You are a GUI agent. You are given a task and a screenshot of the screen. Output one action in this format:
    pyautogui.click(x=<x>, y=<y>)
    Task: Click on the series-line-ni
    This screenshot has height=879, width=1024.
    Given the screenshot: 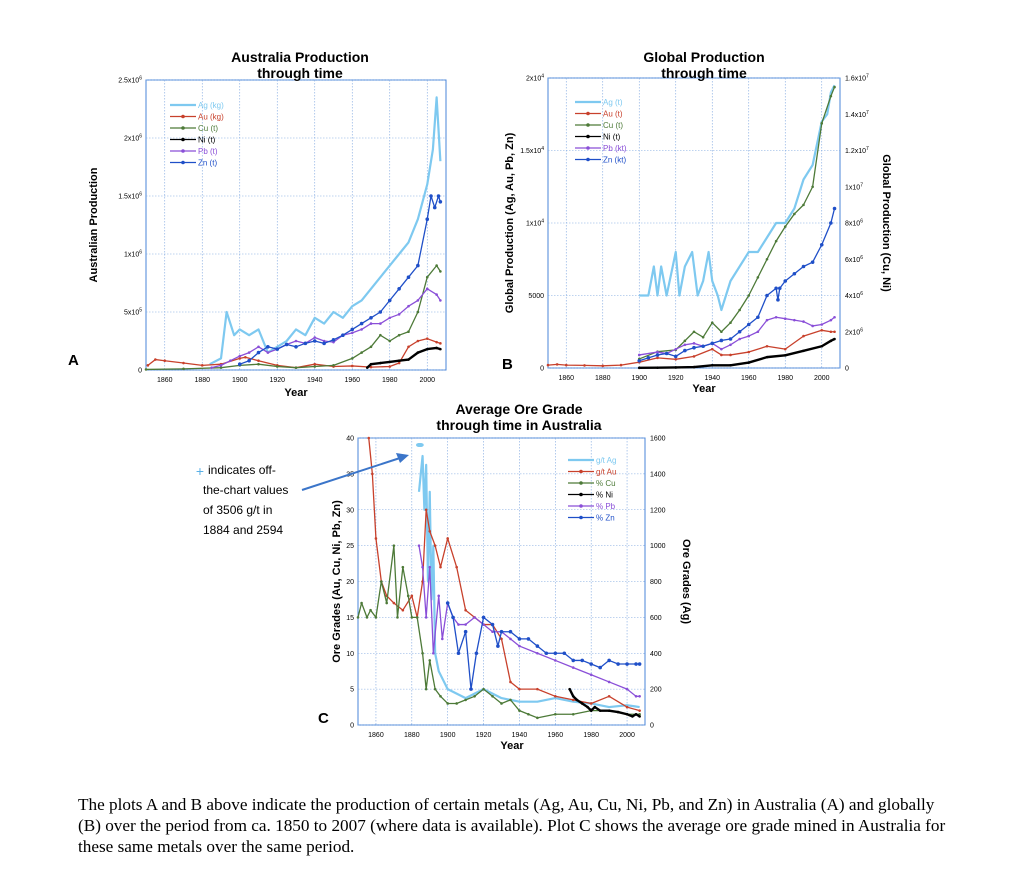 What is the action you would take?
    pyautogui.click(x=403, y=357)
    